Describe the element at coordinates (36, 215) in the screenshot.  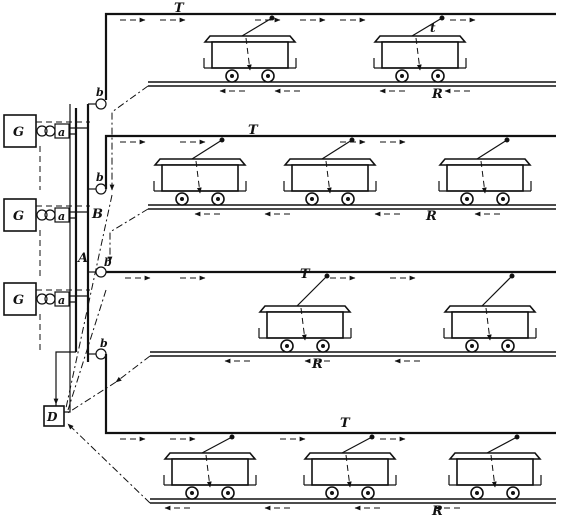
I see `generator-2: G a` at that location.